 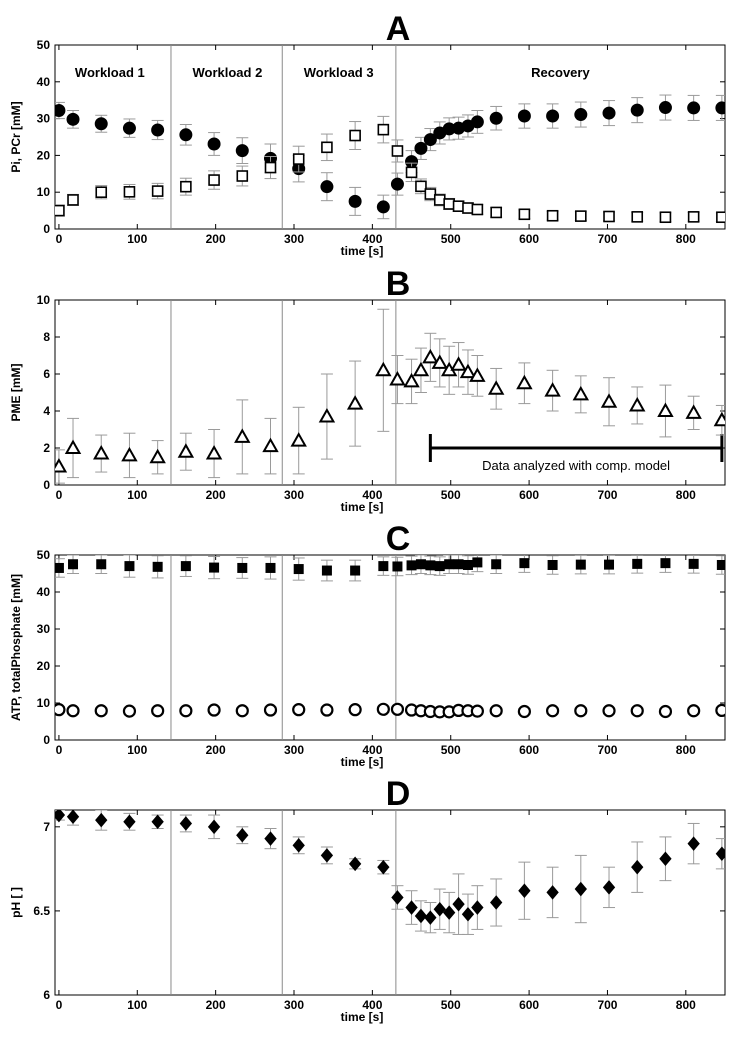 I want to click on panel-letter: C, so click(x=398, y=539).